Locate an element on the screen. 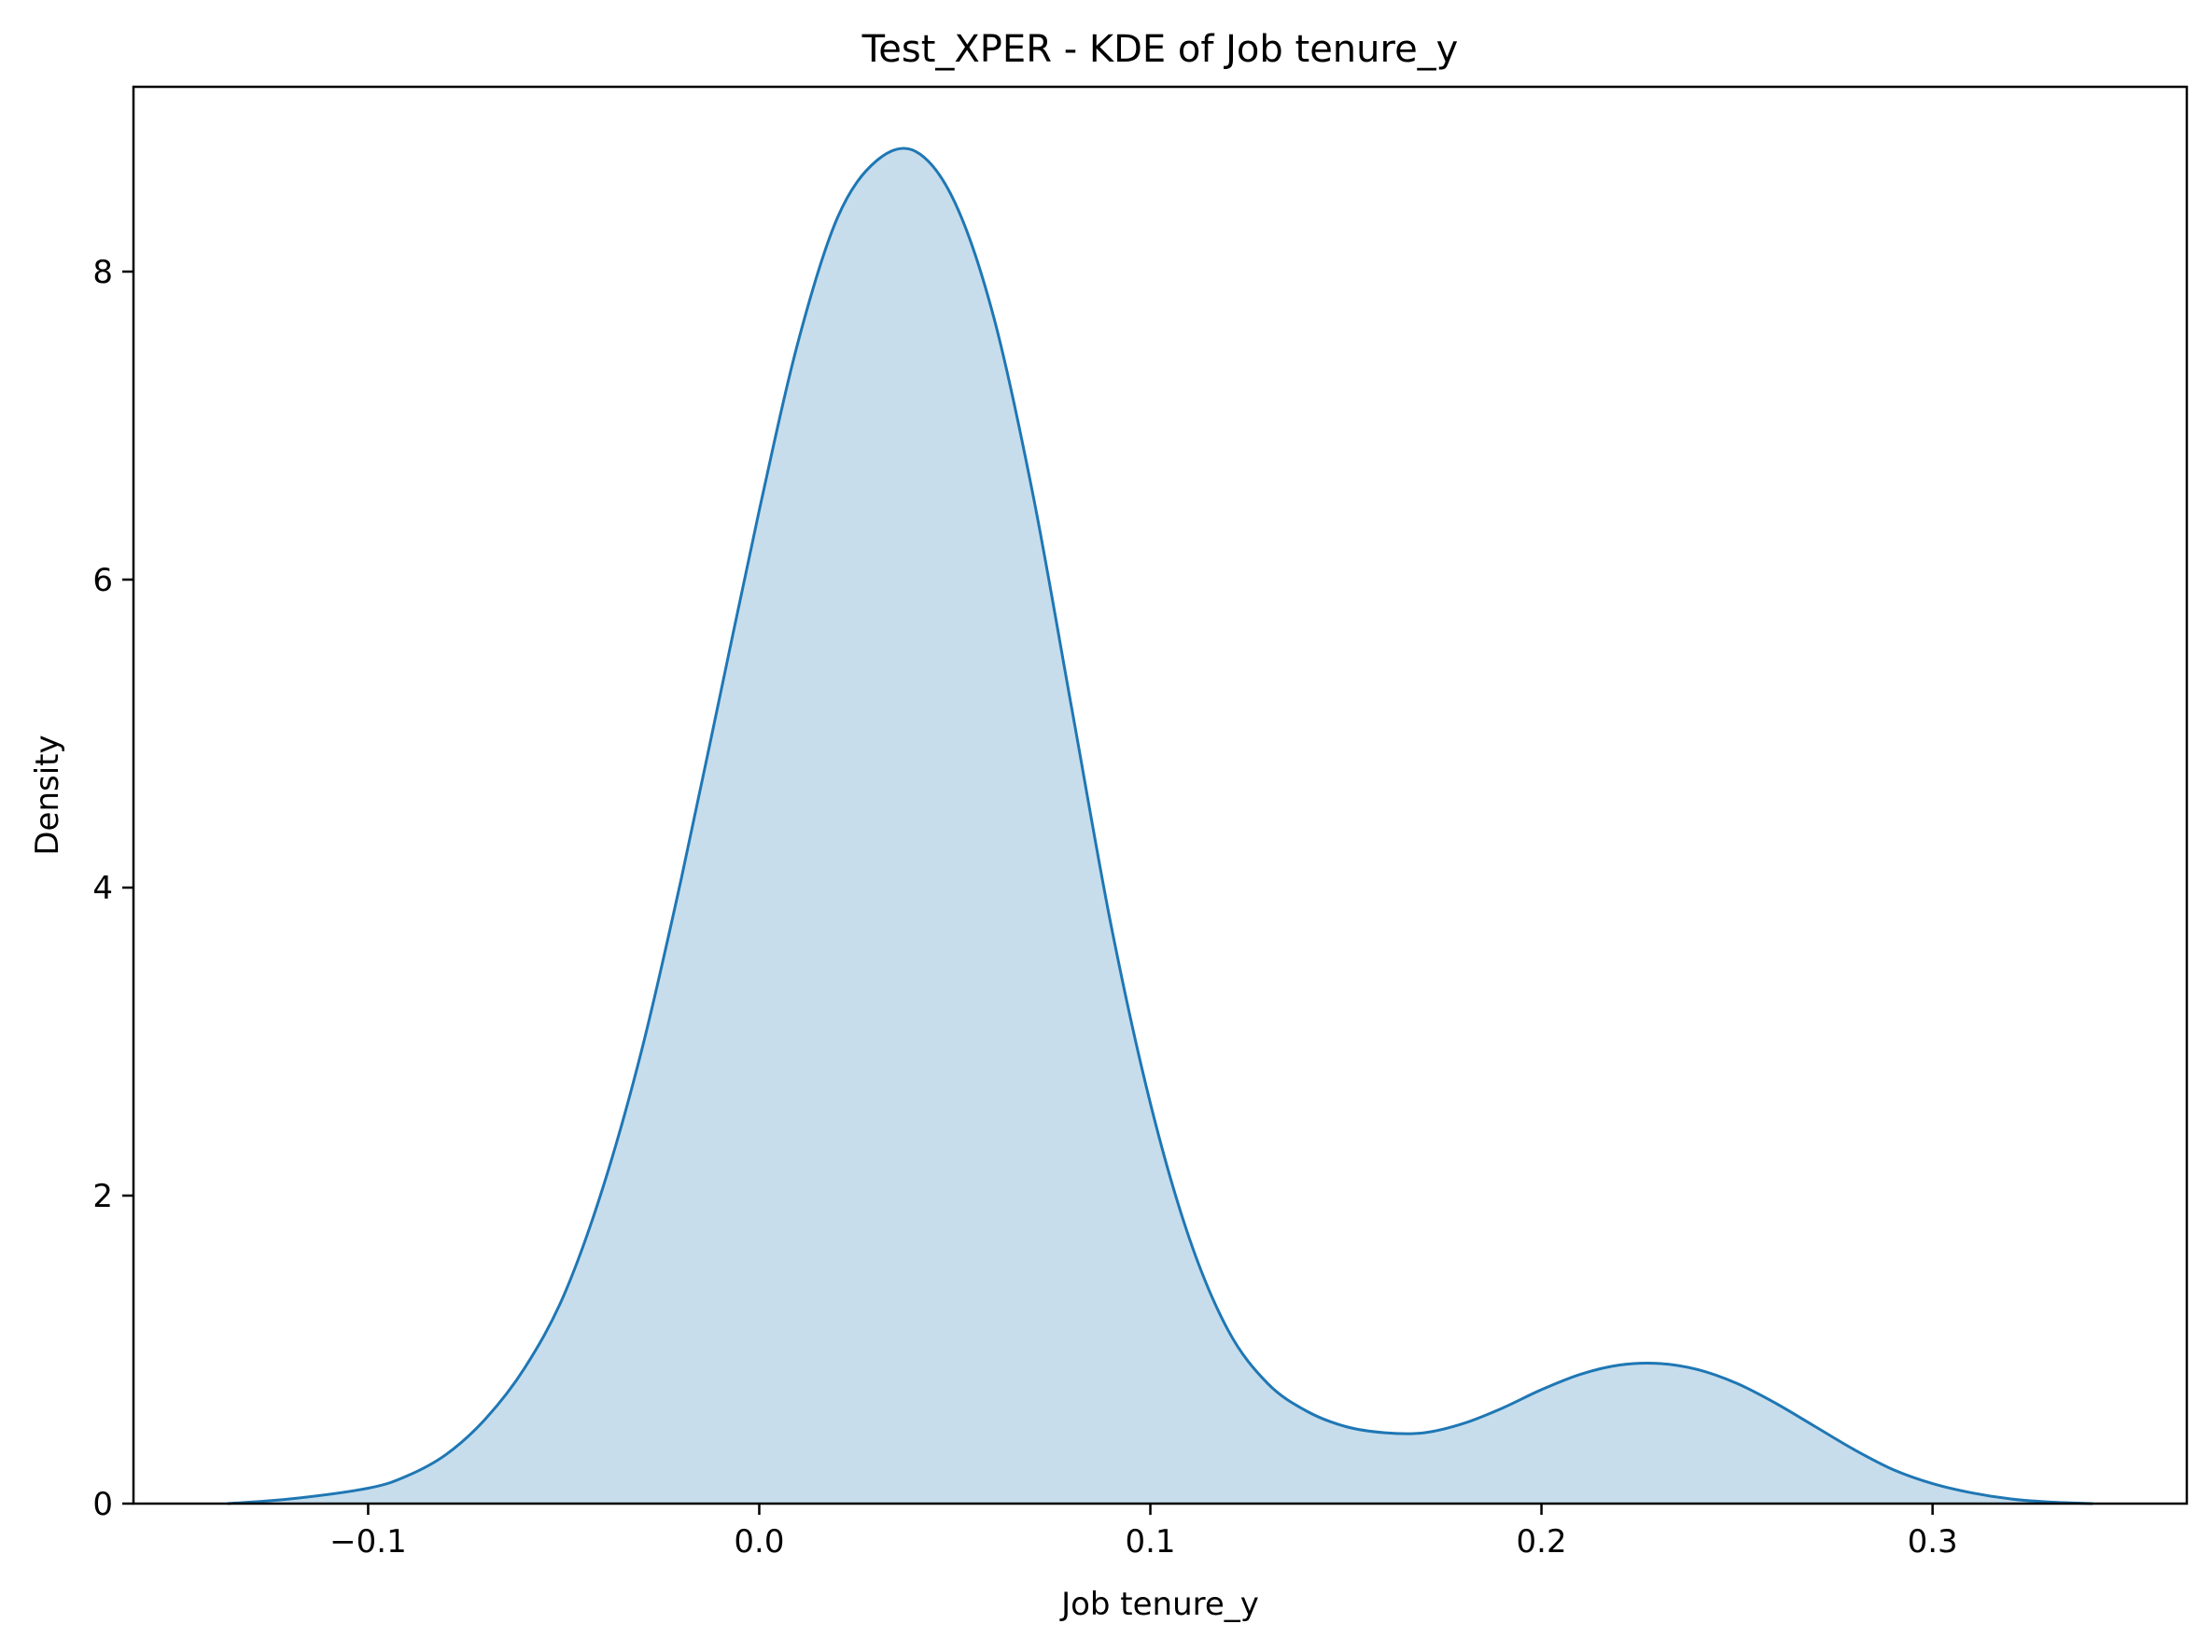  y-tick-label: 6 is located at coordinates (102, 580).